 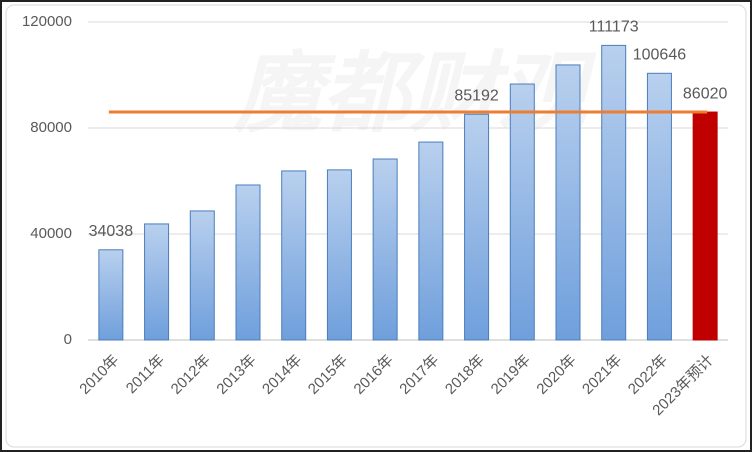 I want to click on data-label: 86020, so click(x=705, y=93).